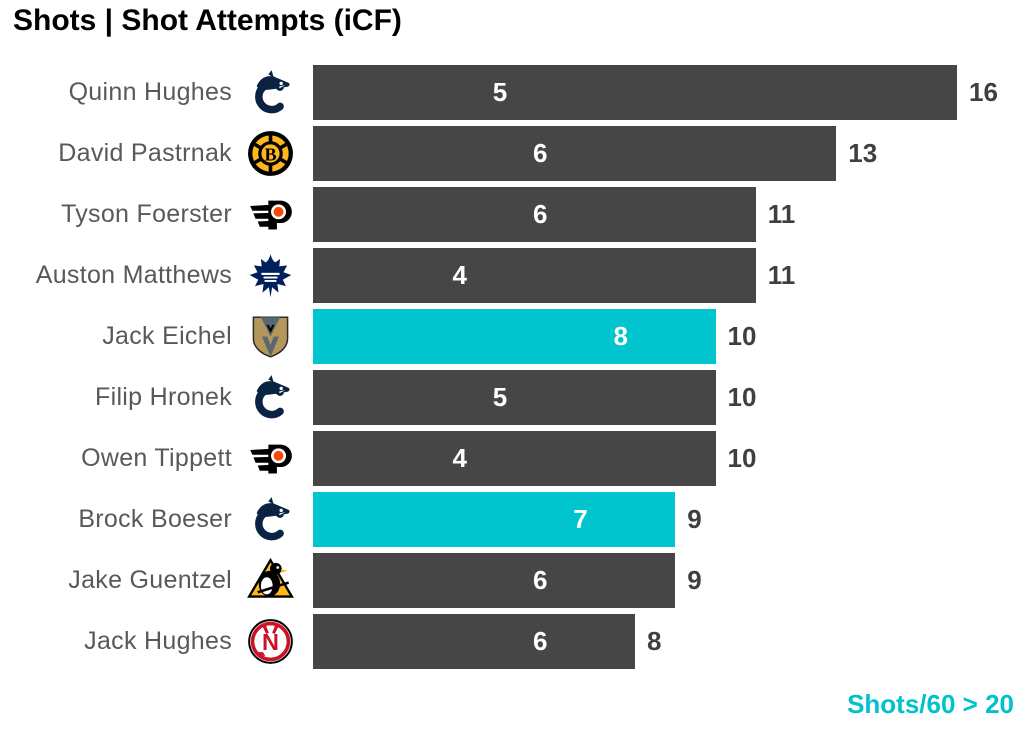 The width and height of the screenshot is (1024, 731). I want to click on player-name: Tyson Foerster, so click(146, 214).